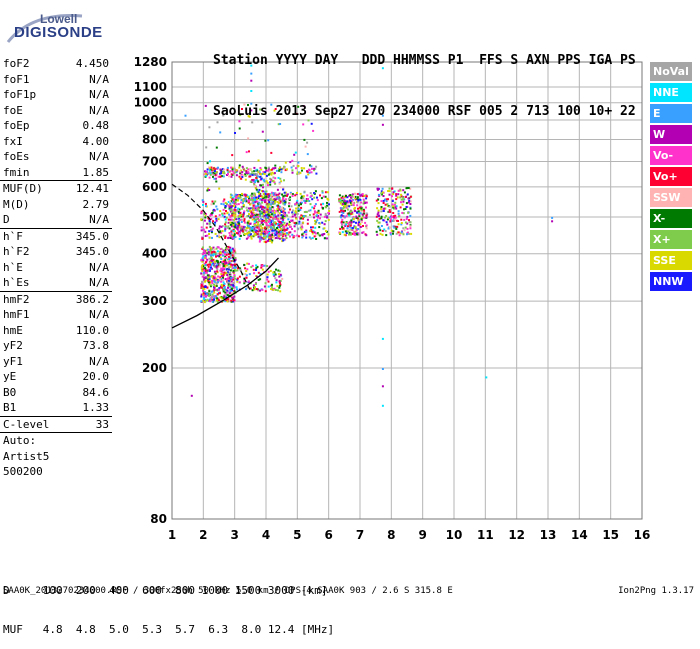 The image size is (700, 649). What do you see at coordinates (13, 110) in the screenshot?
I see `param-label: foE` at bounding box center [13, 110].